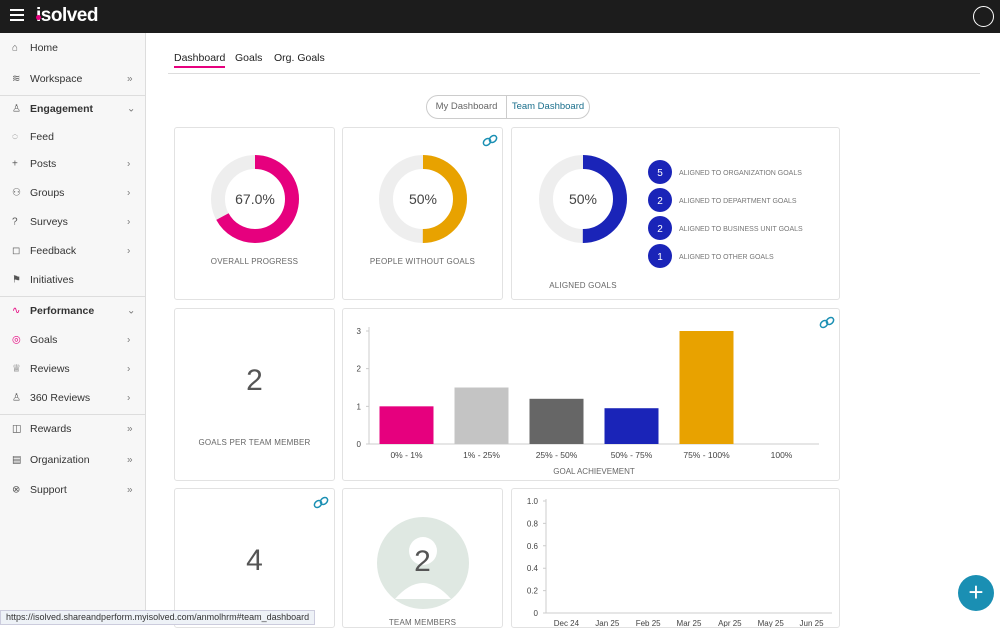 The height and width of the screenshot is (628, 1000). I want to click on nav-icon: ◌, so click(15, 137).